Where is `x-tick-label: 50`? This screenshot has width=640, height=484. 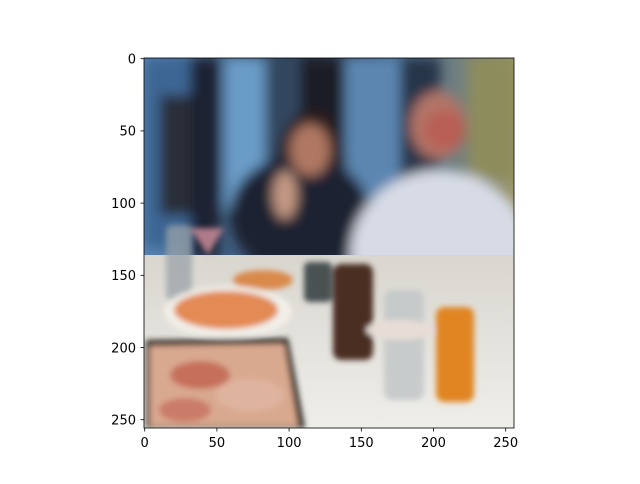
x-tick-label: 50 is located at coordinates (217, 443).